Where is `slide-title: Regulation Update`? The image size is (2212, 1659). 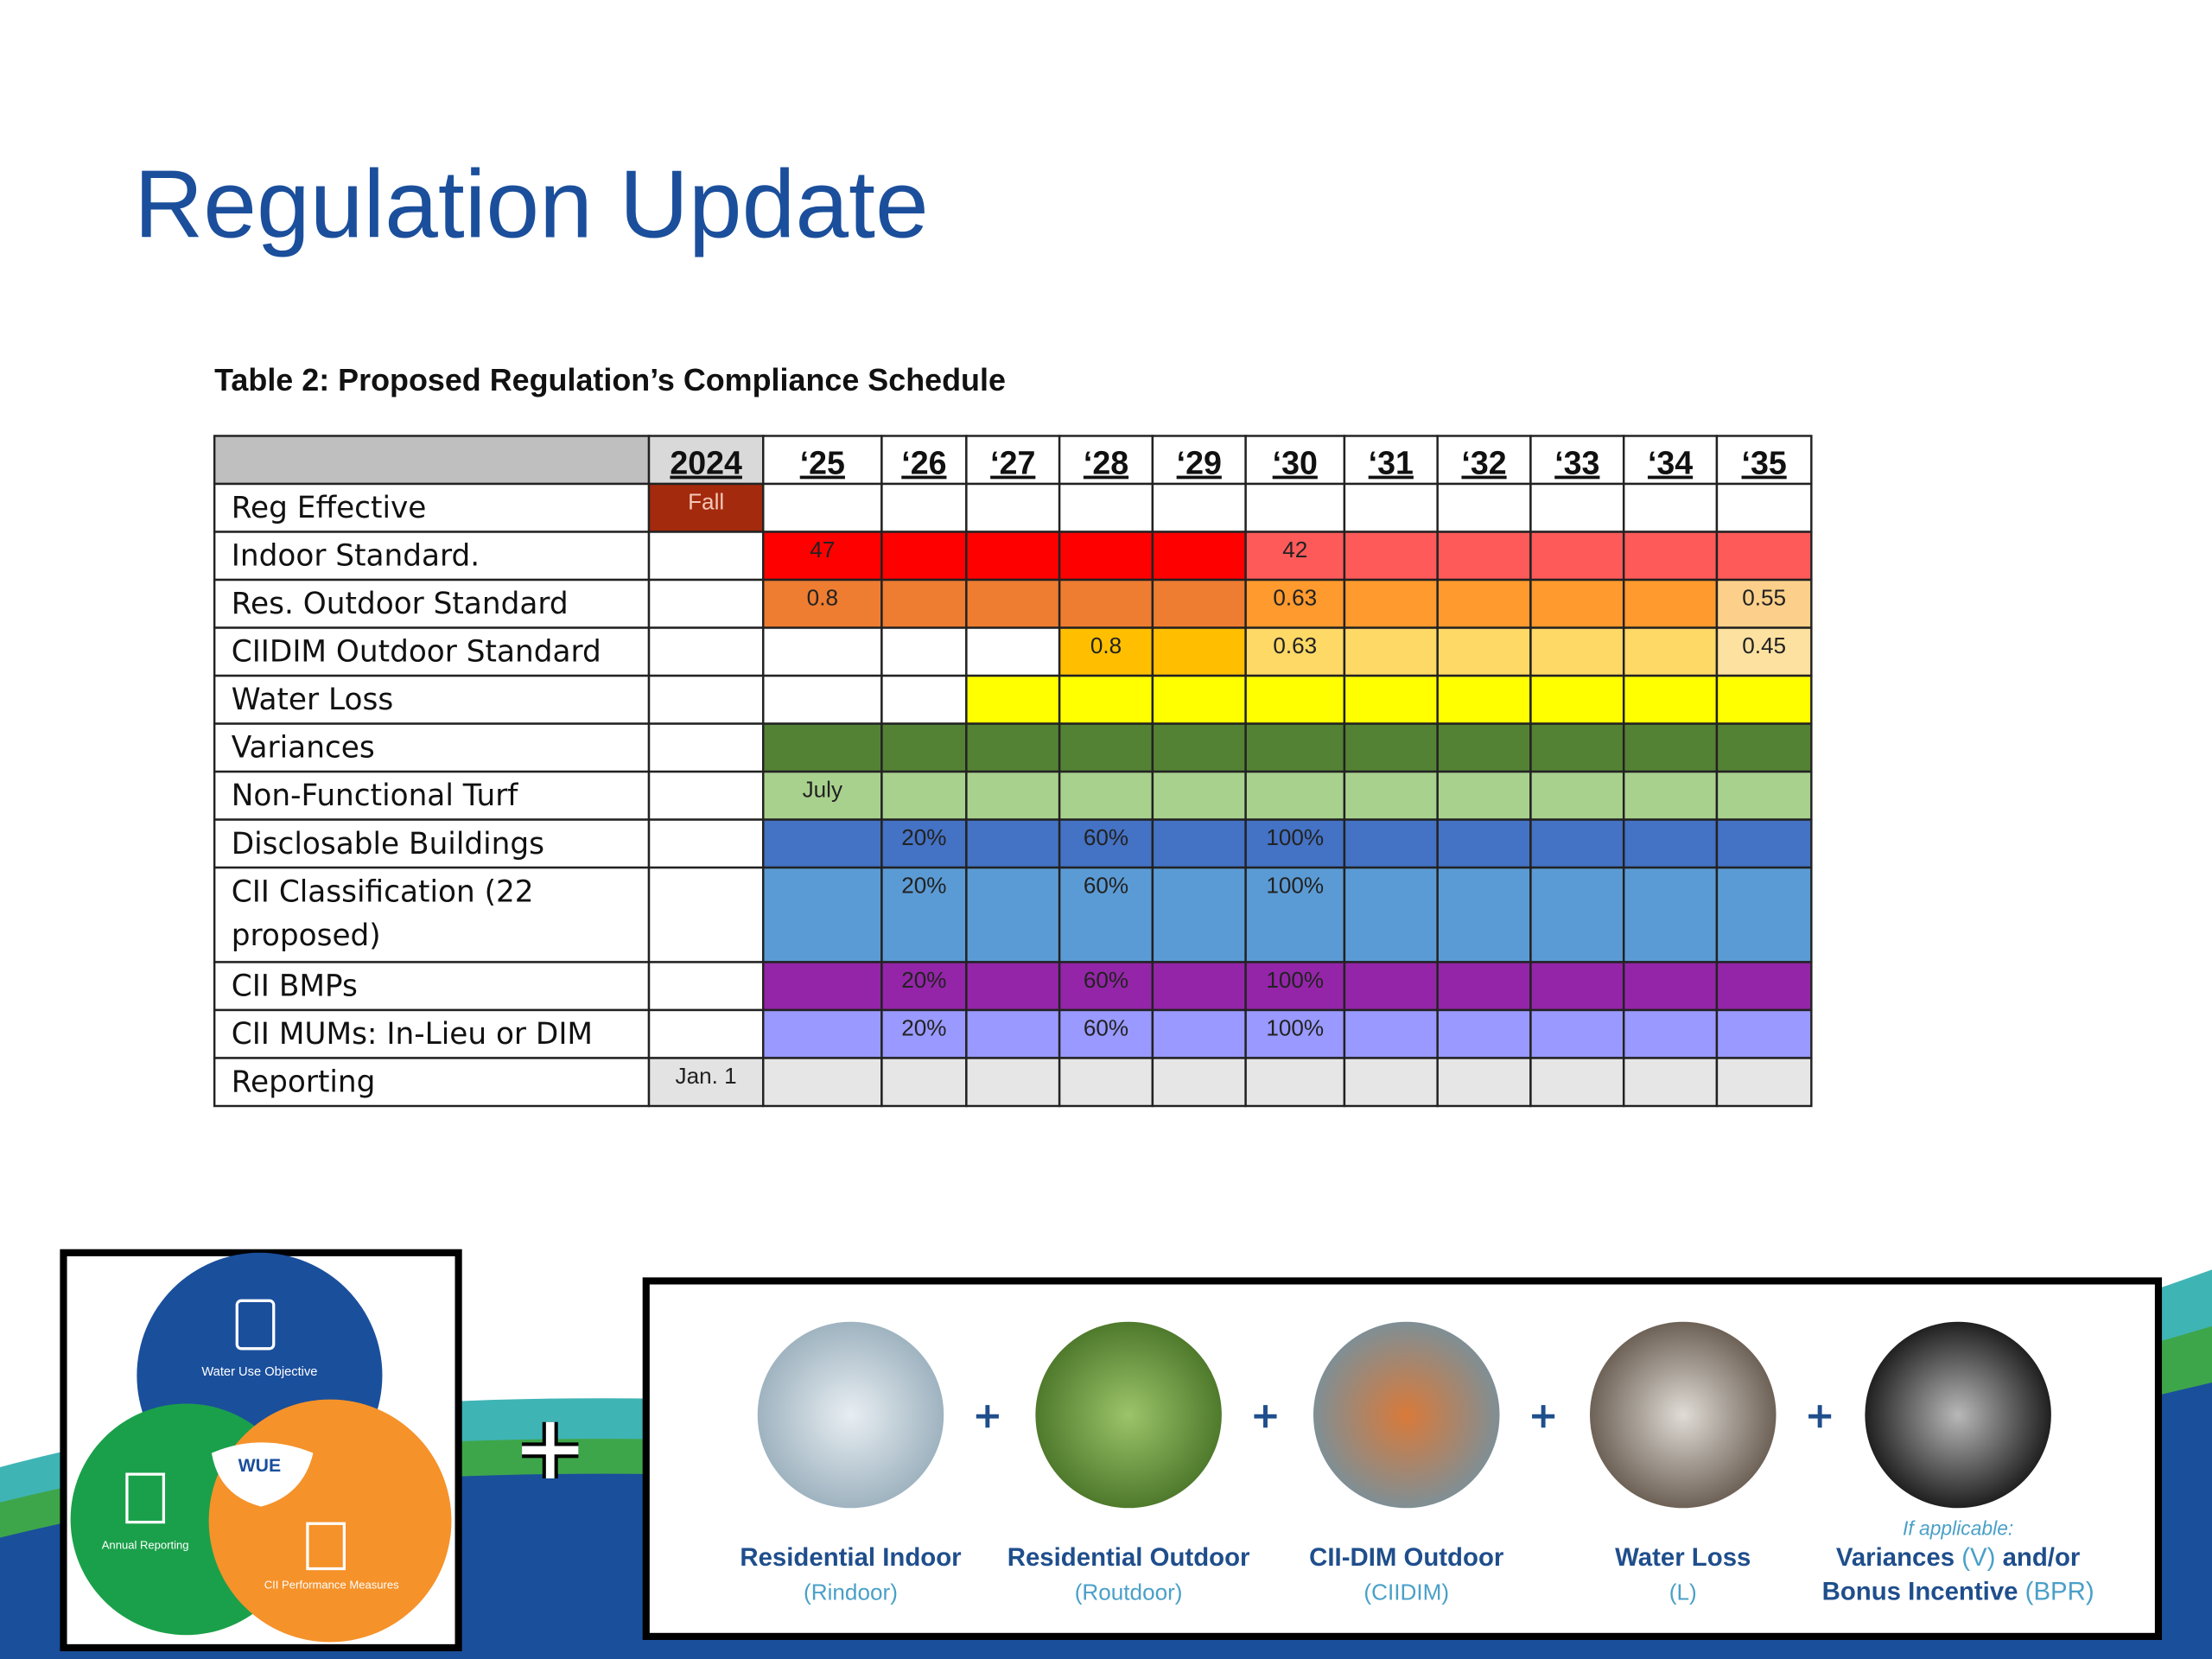
slide-title: Regulation Update is located at coordinates (531, 203).